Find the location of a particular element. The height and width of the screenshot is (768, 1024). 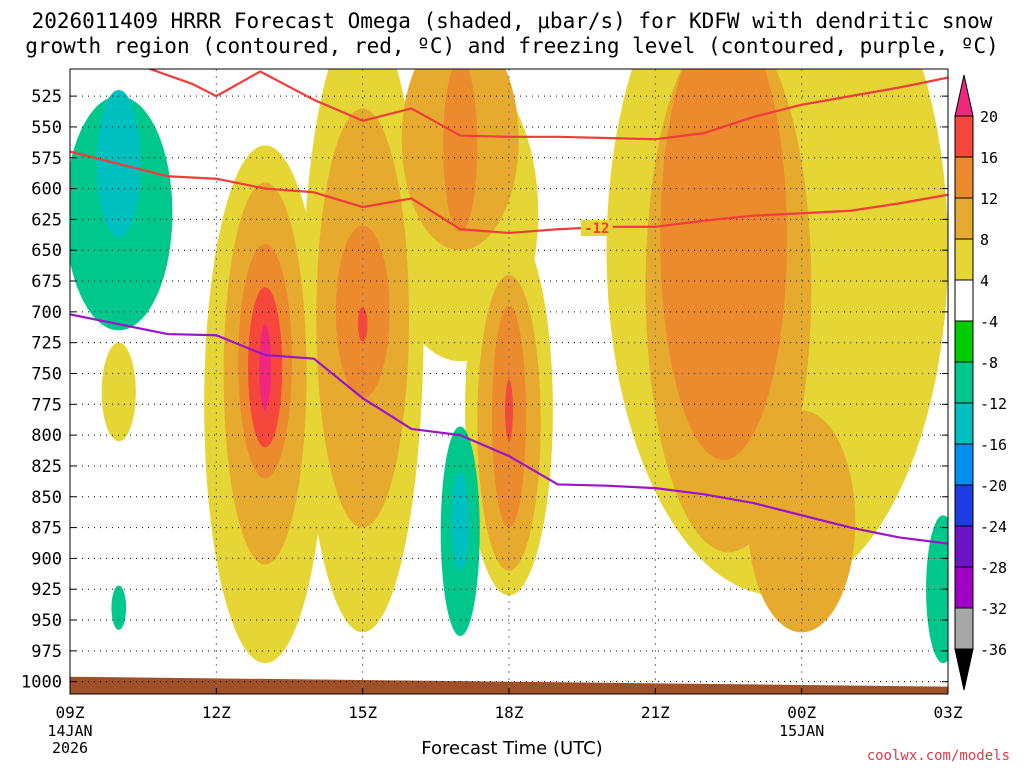

x-tick-label-15: 00Z is located at coordinates (801, 712).